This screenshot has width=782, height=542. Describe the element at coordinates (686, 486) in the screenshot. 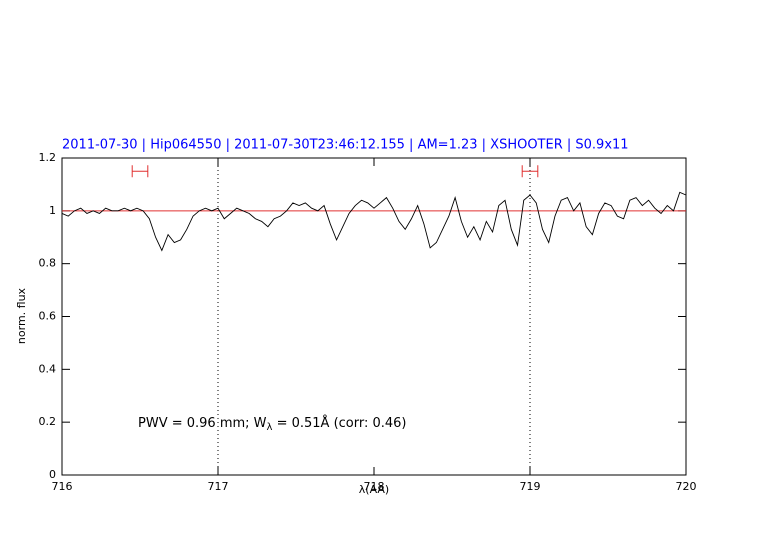

I see `x-tick-label: 720` at that location.